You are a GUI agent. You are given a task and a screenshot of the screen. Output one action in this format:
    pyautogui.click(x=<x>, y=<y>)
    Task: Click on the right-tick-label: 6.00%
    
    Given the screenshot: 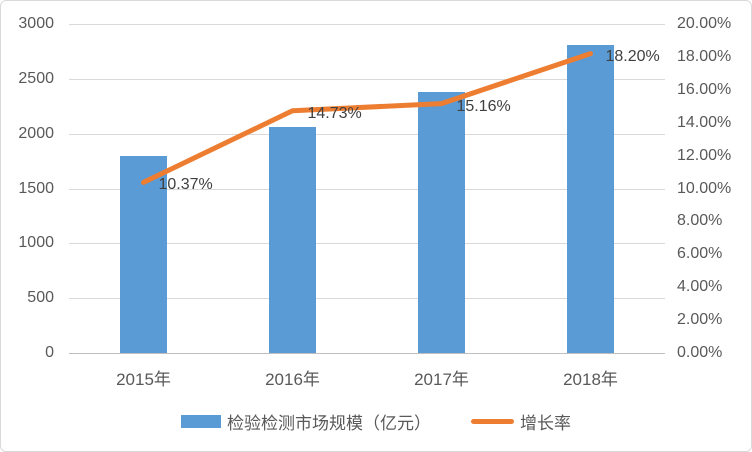 What is the action you would take?
    pyautogui.click(x=700, y=254)
    